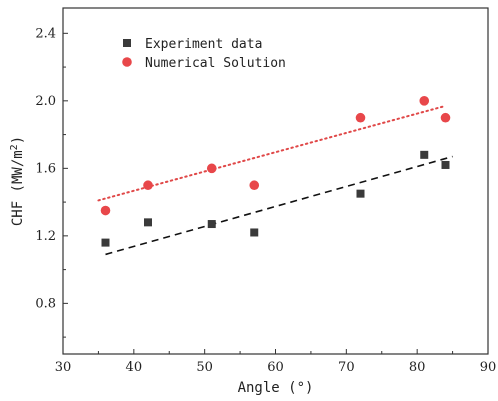  What do you see at coordinates (204, 367) in the screenshot?
I see `x-tick-label-2: 50` at bounding box center [204, 367].